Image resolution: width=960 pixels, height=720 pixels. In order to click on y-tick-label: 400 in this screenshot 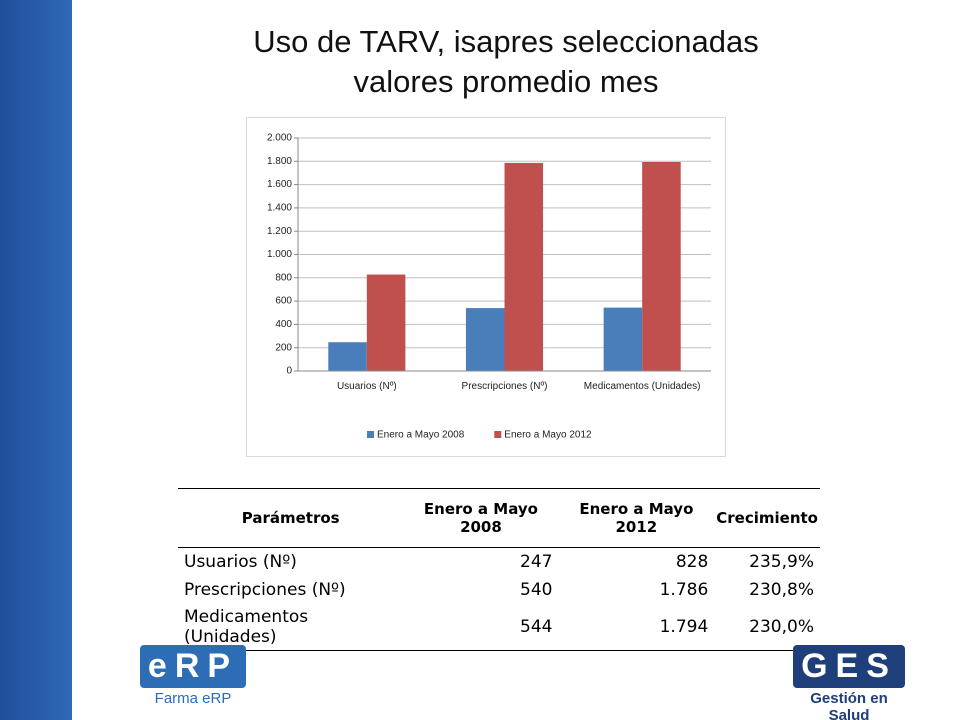, I will do `click(283, 324)`.